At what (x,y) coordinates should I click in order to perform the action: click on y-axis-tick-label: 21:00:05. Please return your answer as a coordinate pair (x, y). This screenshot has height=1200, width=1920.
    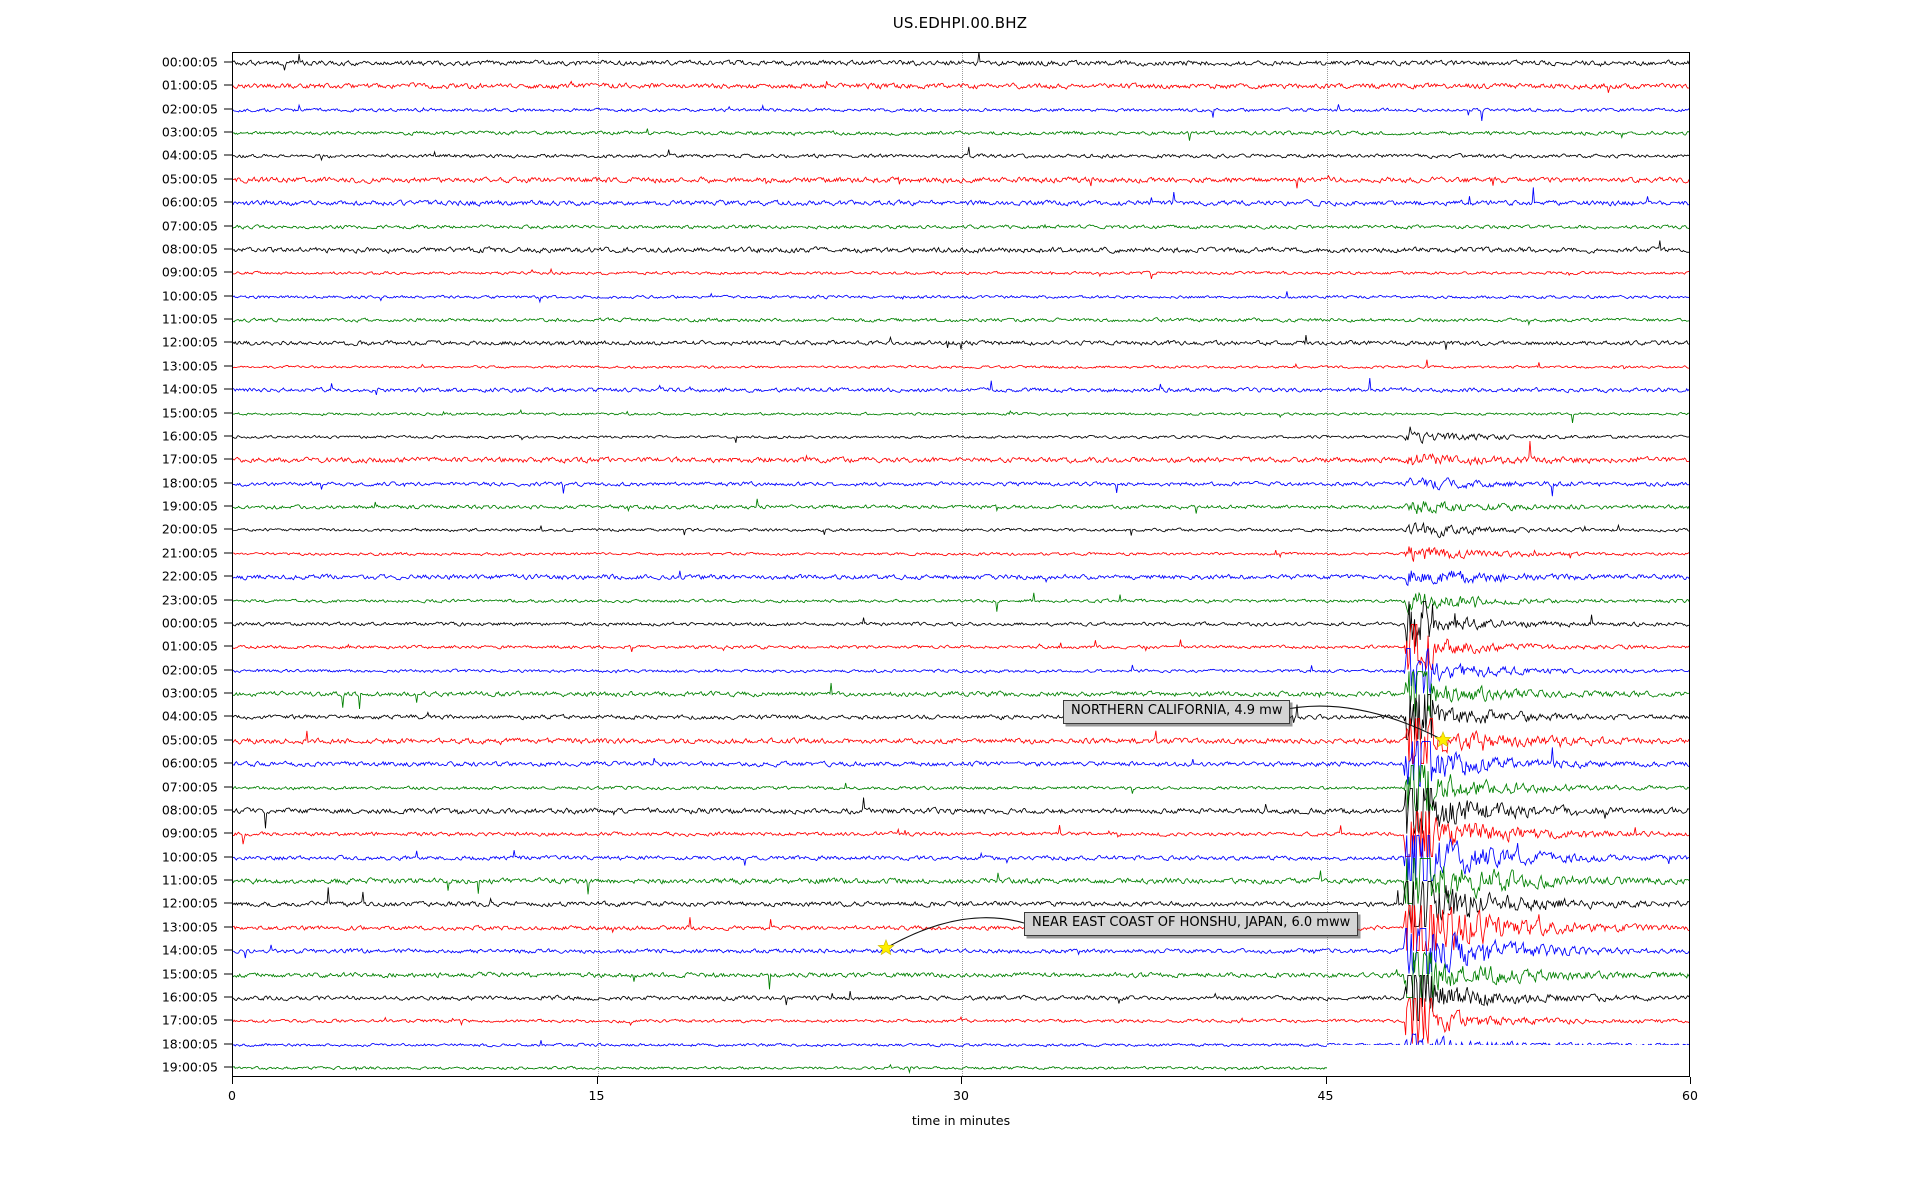
    Looking at the image, I should click on (189, 553).